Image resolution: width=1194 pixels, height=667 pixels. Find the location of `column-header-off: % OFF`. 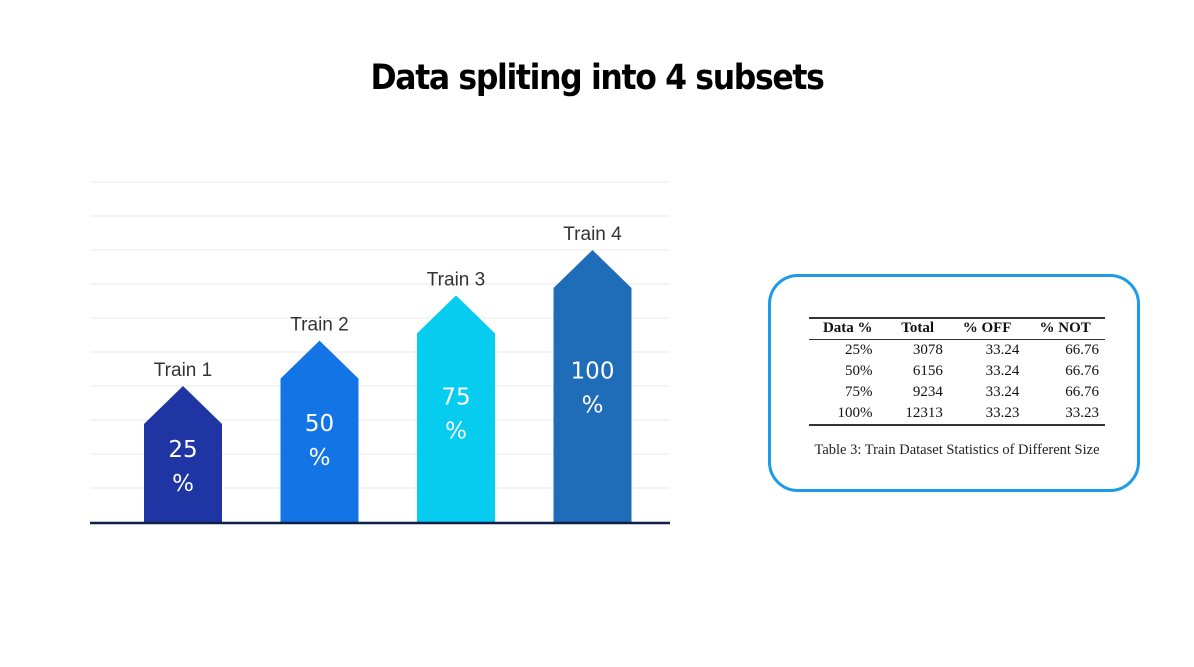

column-header-off: % OFF is located at coordinates (987, 328).